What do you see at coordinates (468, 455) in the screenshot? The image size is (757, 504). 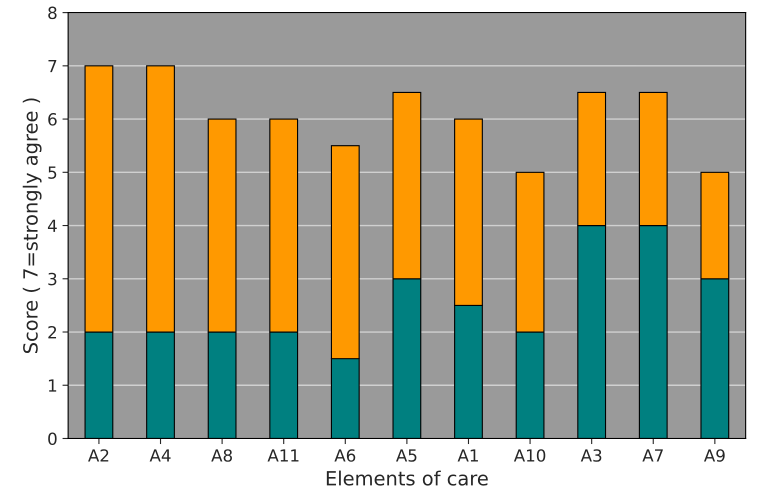 I see `x-tick-label: A1` at bounding box center [468, 455].